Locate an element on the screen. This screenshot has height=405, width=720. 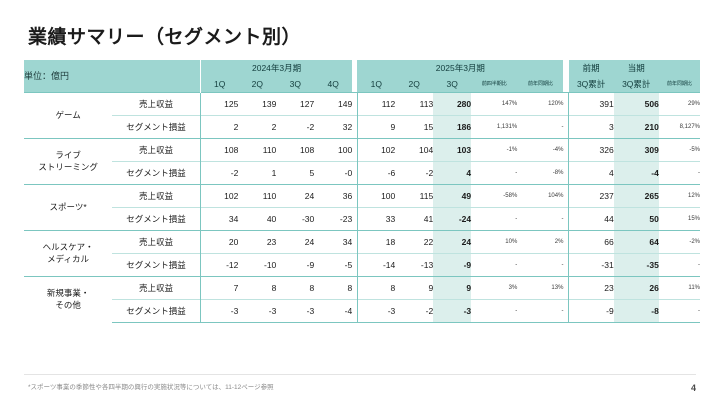
cell-fy25-q1: -3 is located at coordinates (376, 311).